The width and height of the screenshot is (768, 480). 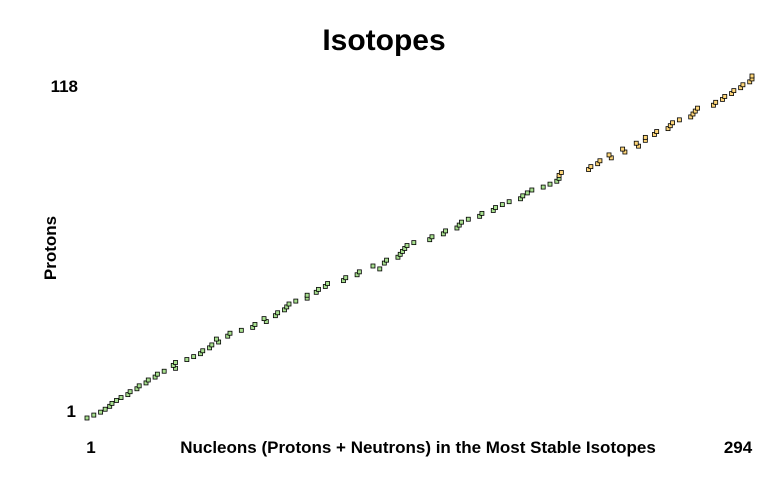 I want to click on y-tick-label-min: 1, so click(x=71, y=411).